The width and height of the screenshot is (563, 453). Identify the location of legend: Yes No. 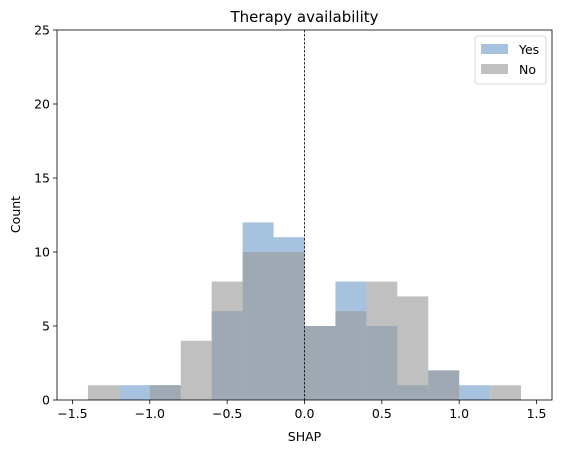
(510, 60).